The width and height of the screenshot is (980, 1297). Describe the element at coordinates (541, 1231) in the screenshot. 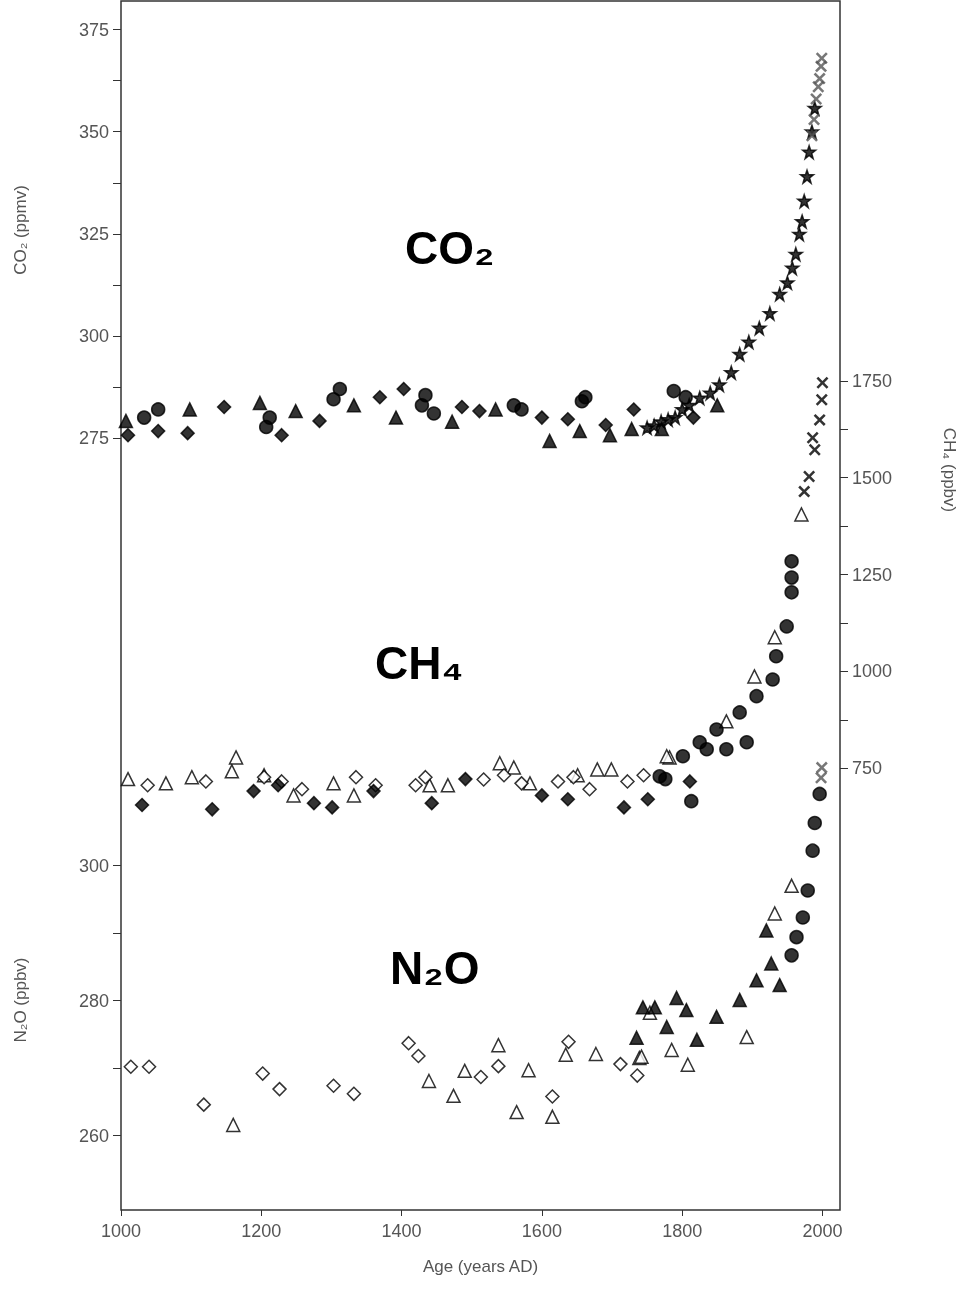

I see `x-tick-label: 1600` at that location.